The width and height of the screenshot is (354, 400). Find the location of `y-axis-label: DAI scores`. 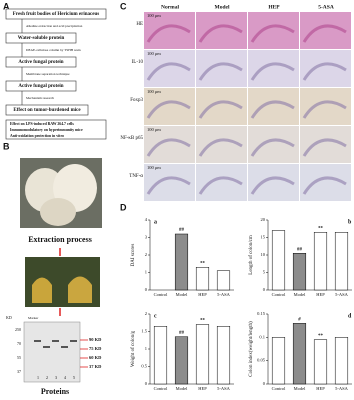

y-axis-label: DAI scores is located at coordinates (133, 255).